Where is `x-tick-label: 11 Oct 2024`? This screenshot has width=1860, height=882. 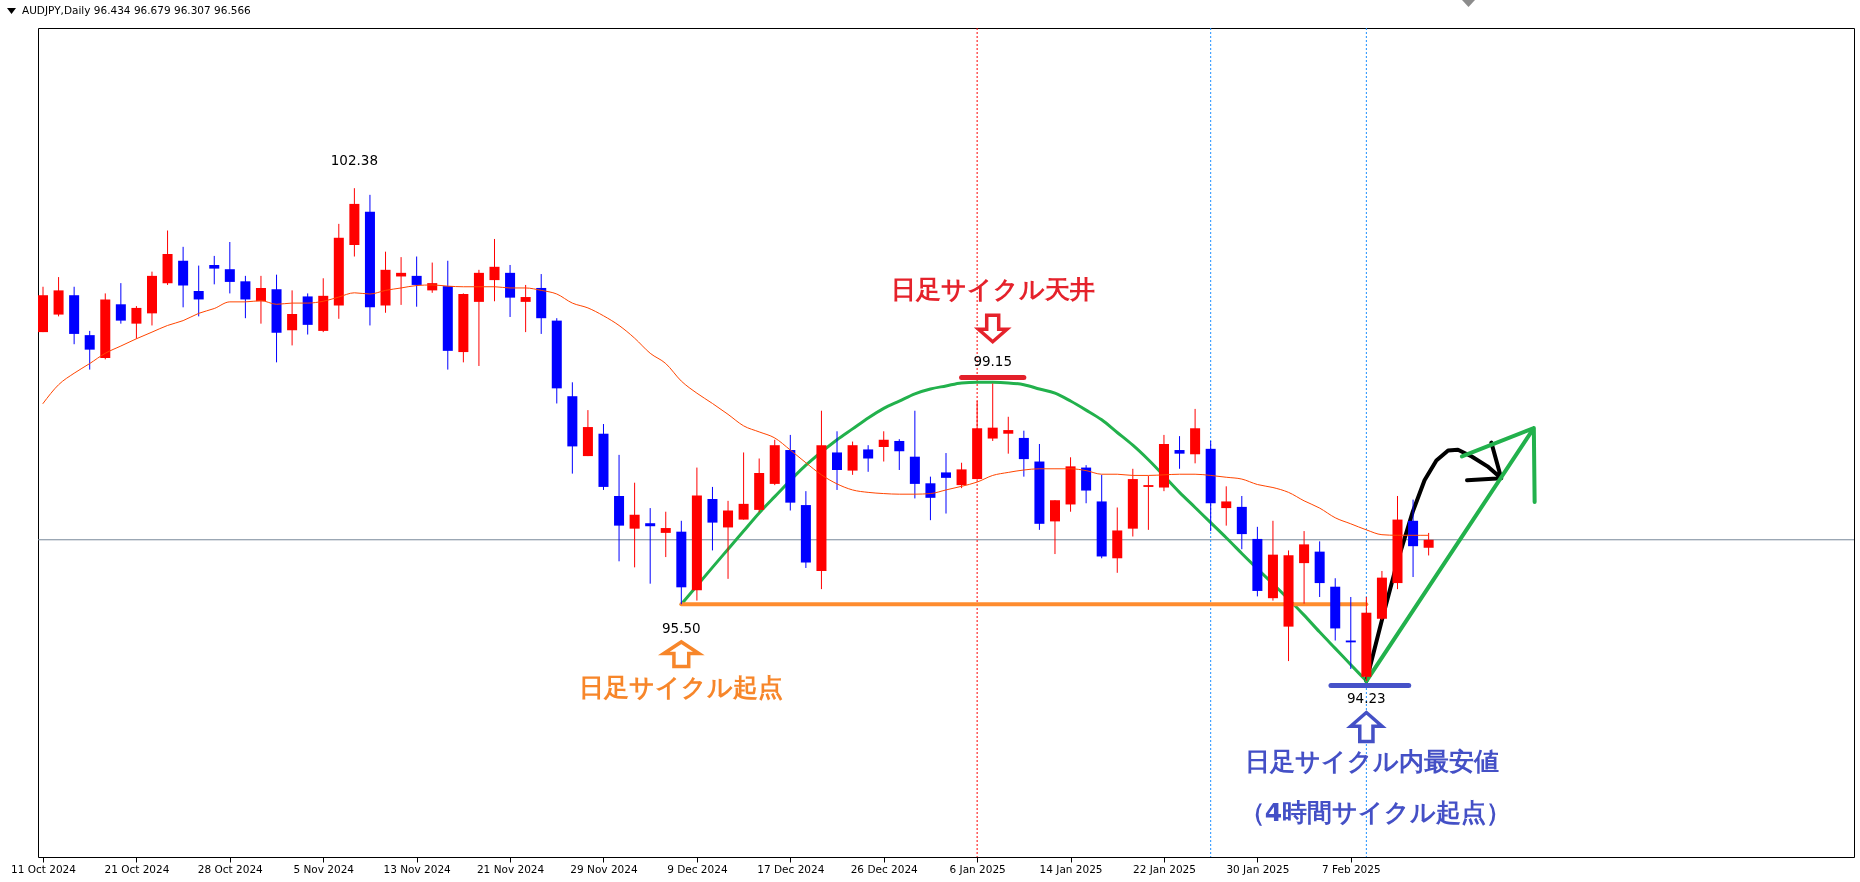
x-tick-label: 11 Oct 2024 is located at coordinates (44, 868).